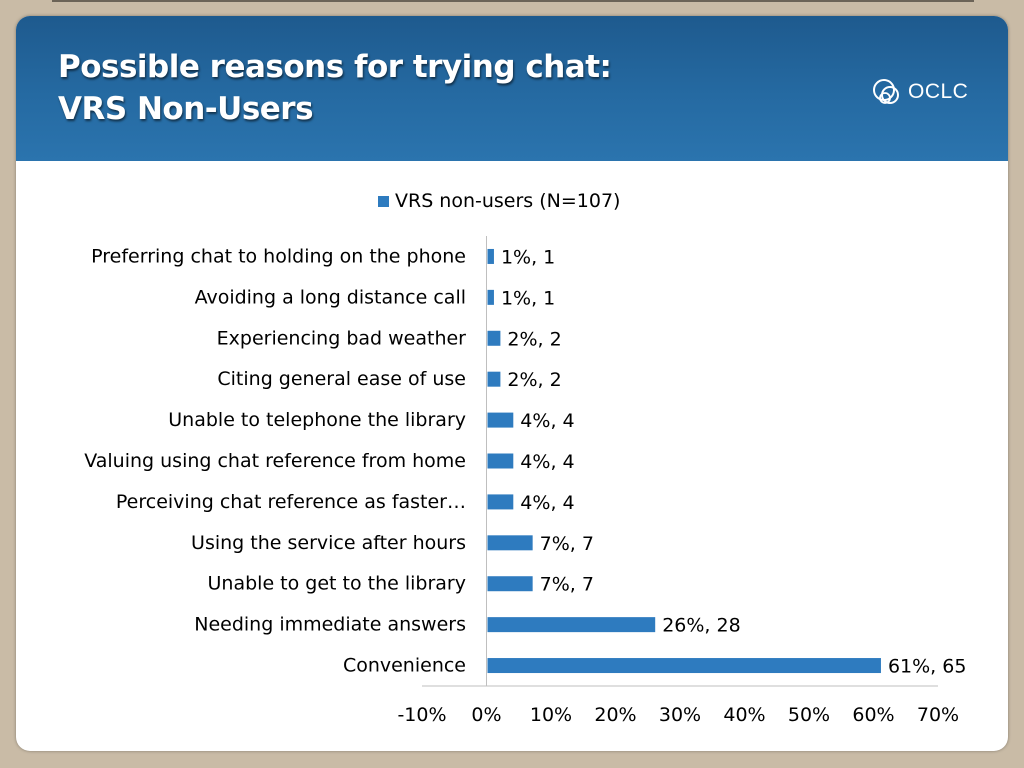 Image resolution: width=1024 pixels, height=768 pixels. I want to click on category-label: Using the service after hours, so click(328, 543).